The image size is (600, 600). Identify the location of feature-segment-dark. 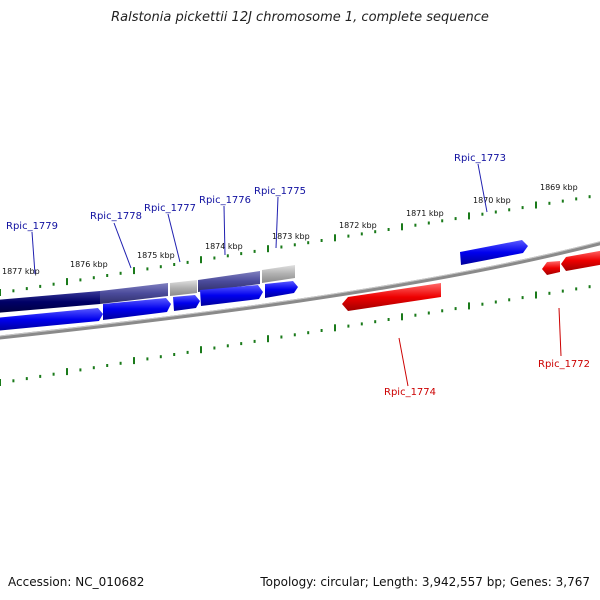
(50, 302).